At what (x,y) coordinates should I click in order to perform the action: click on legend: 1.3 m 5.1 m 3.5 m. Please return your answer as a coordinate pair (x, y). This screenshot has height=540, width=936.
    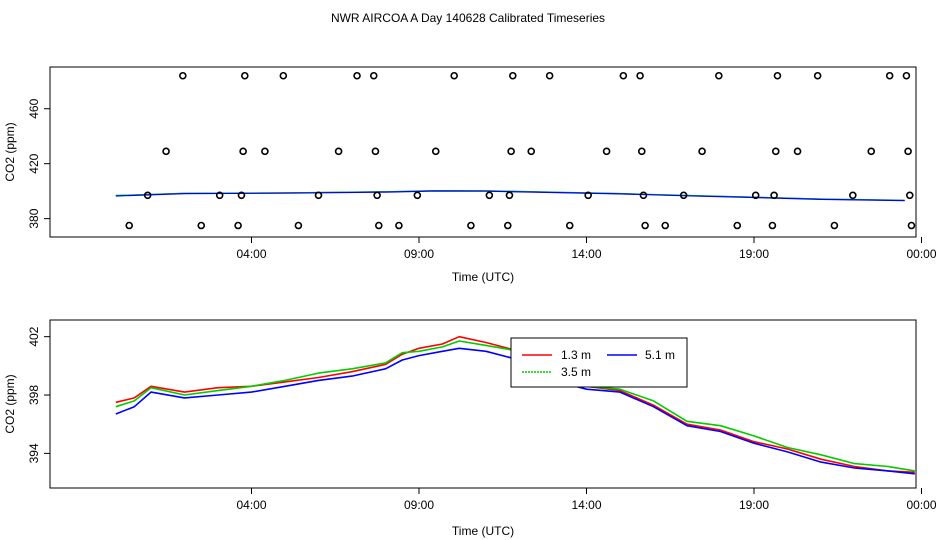
    Looking at the image, I should click on (599, 362).